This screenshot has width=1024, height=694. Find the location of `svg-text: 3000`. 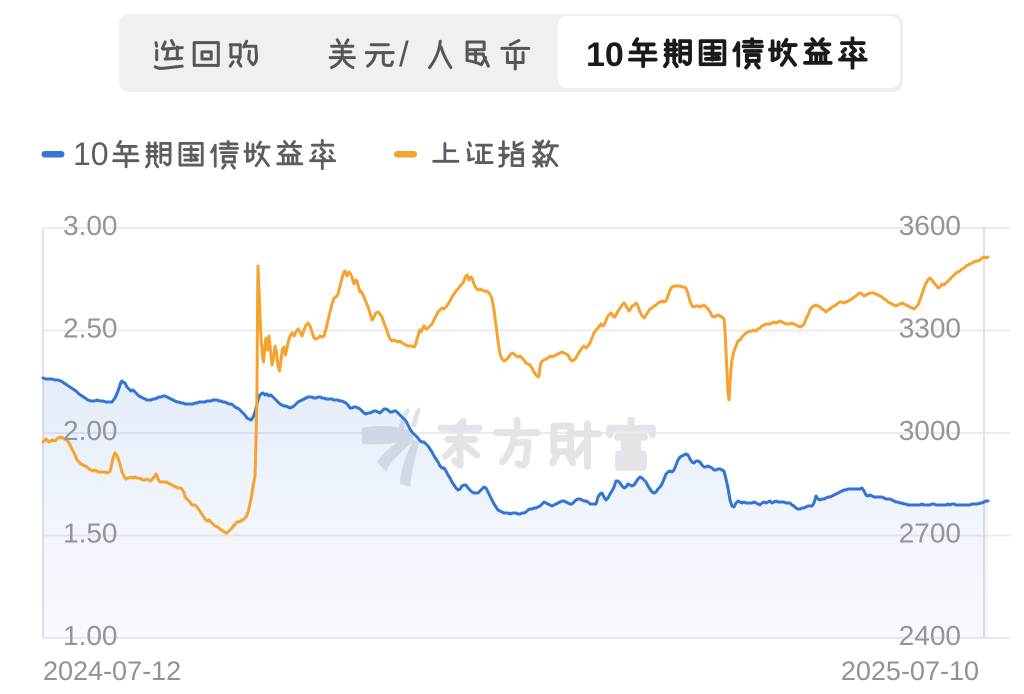

svg-text: 3000 is located at coordinates (930, 430).